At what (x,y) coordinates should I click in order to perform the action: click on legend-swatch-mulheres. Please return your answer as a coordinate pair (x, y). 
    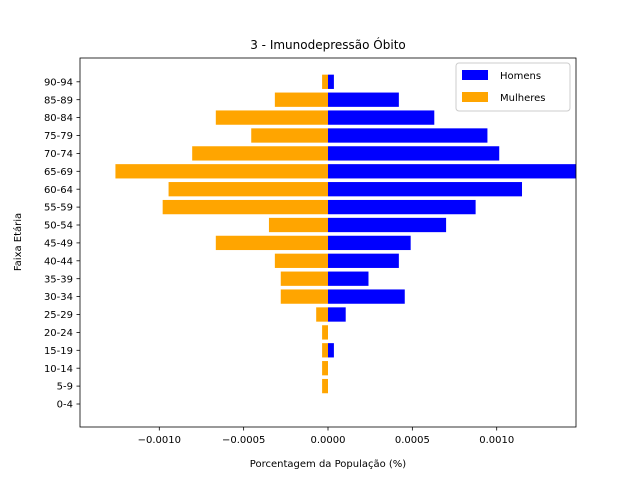
    Looking at the image, I should click on (475, 97).